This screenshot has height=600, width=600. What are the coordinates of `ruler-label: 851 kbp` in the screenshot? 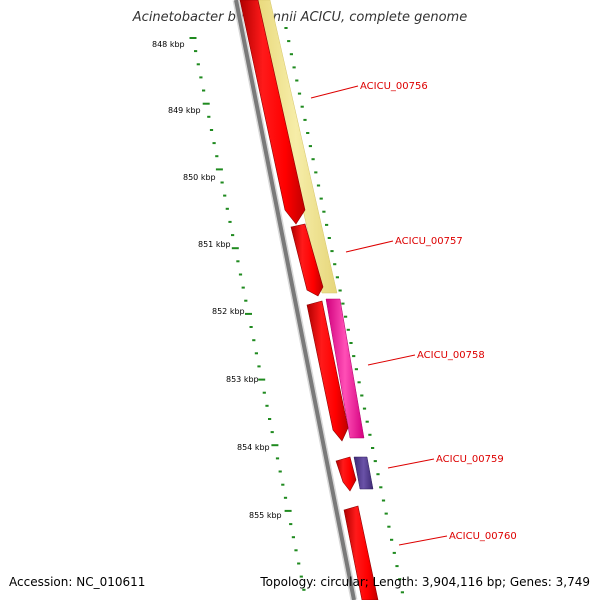 It's located at (214, 244).